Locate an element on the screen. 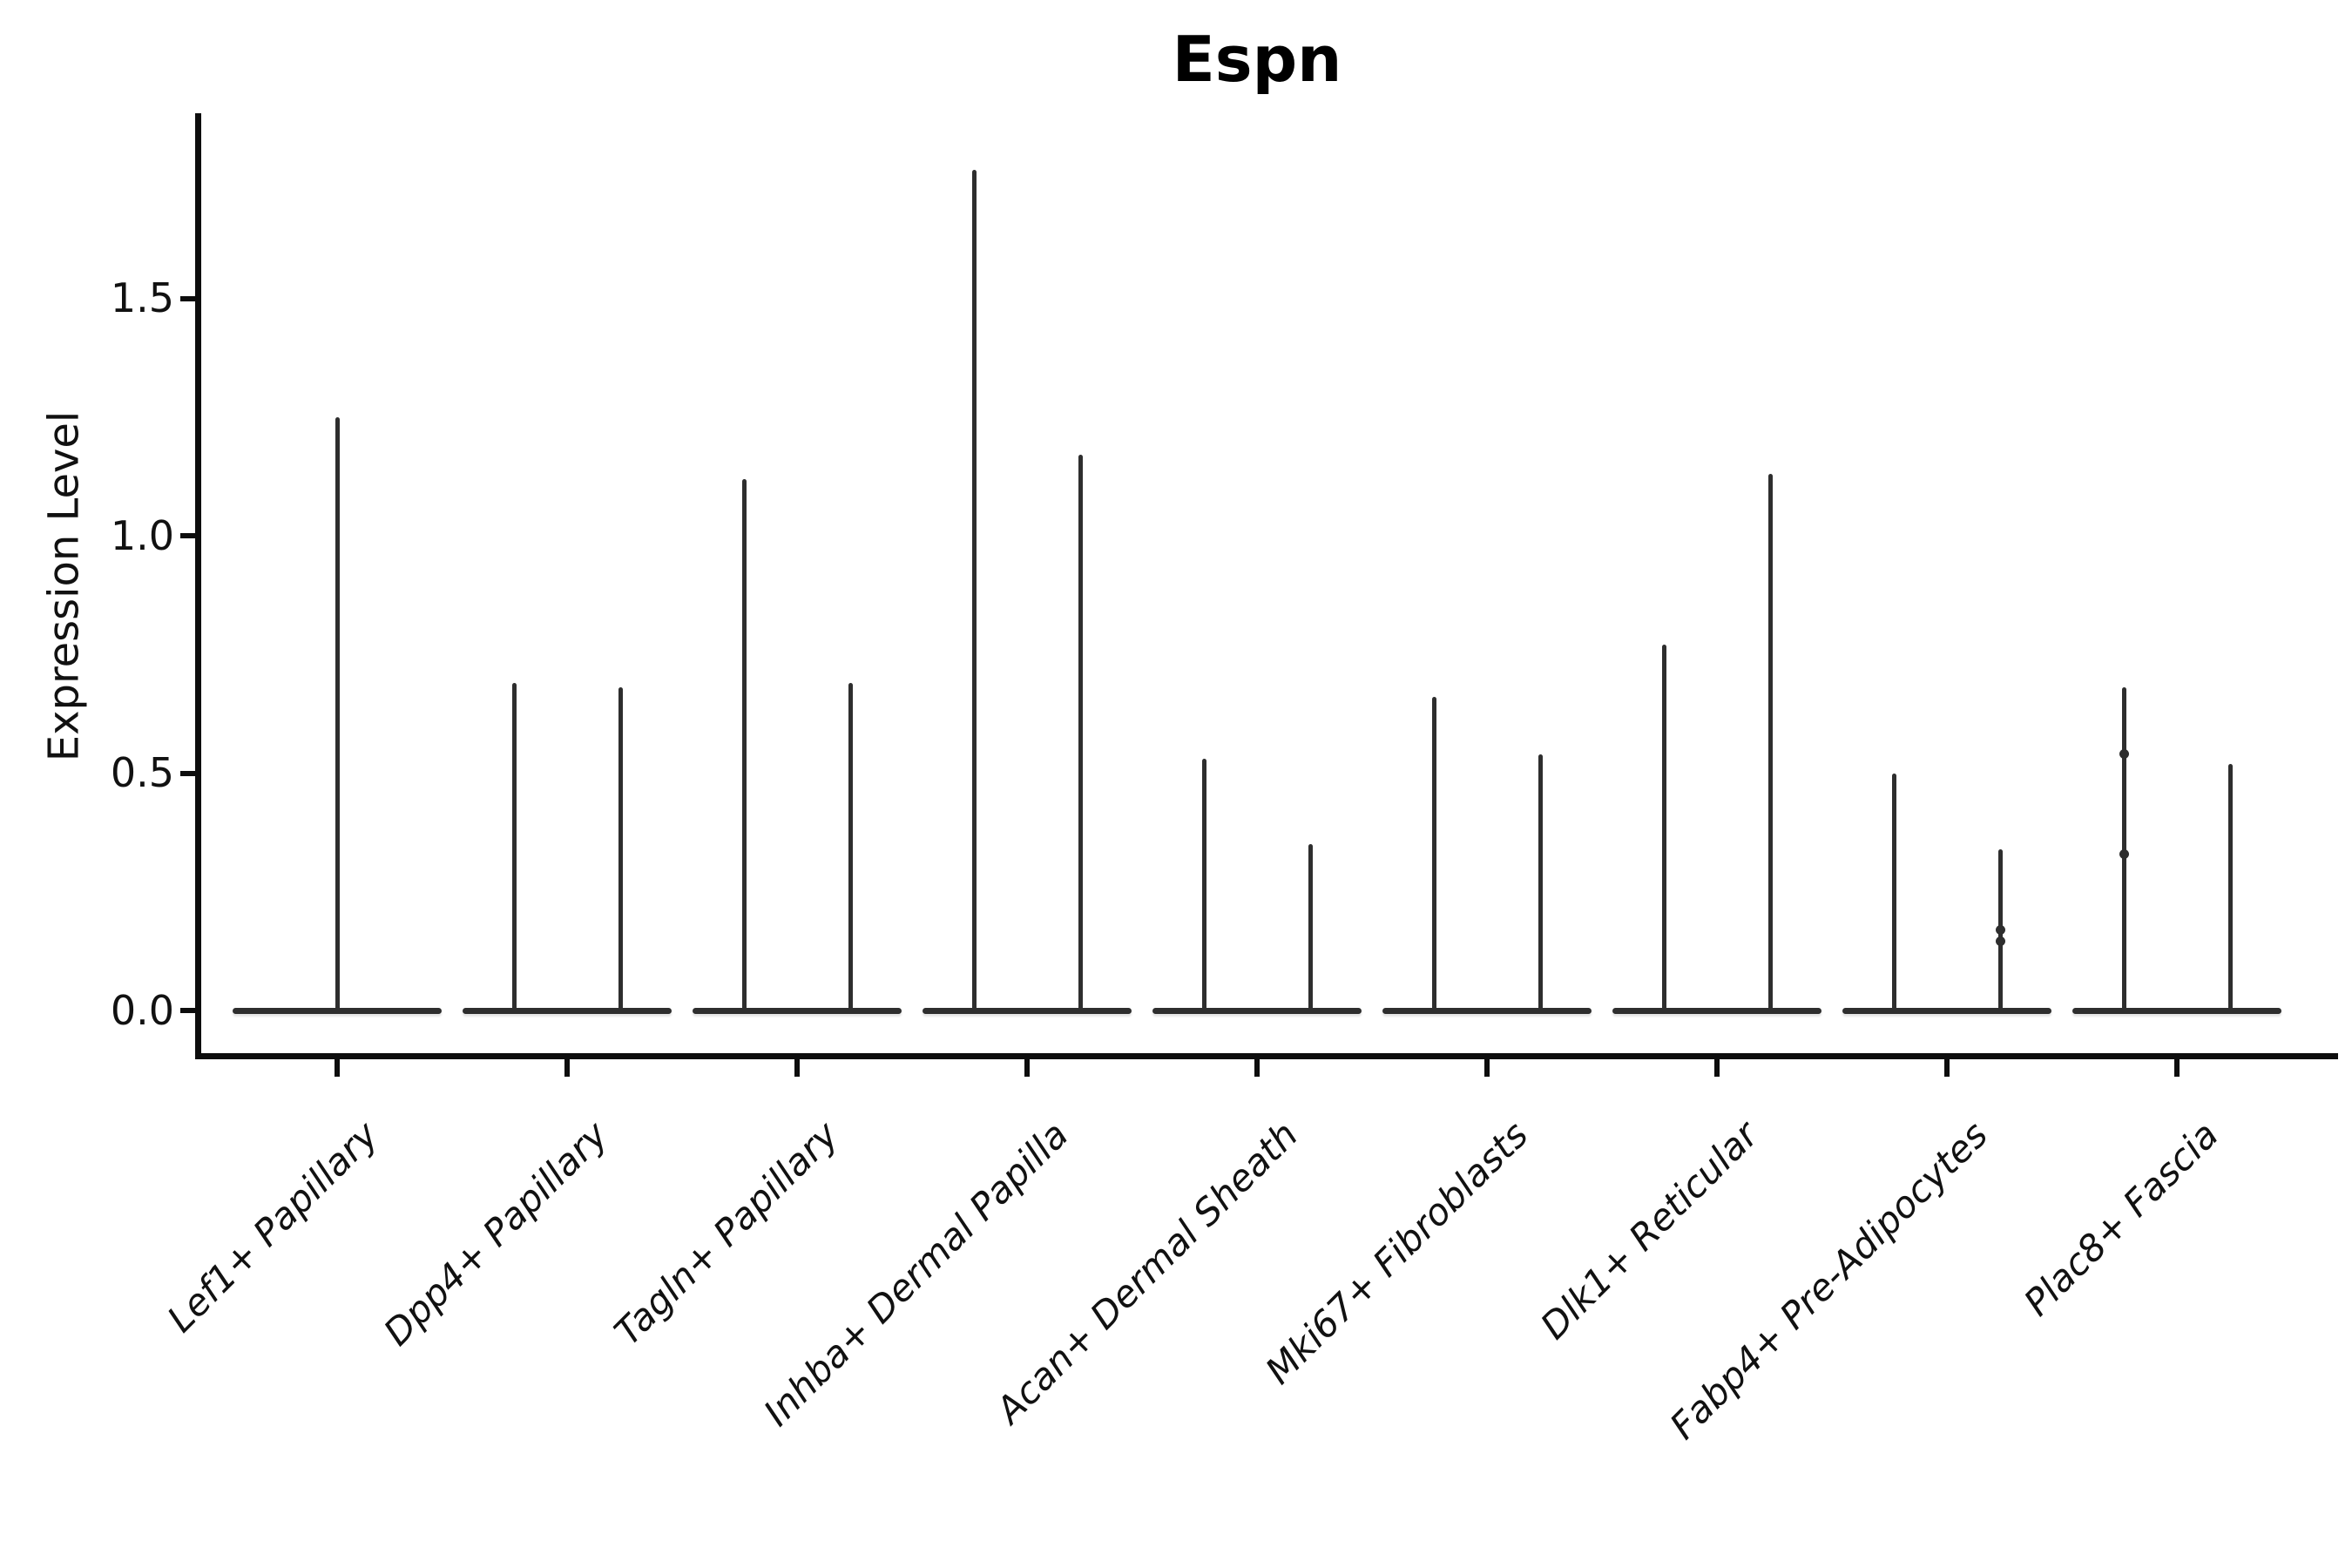 Image resolution: width=2352 pixels, height=1568 pixels. y-axis-label: Expression Level is located at coordinates (64, 585).